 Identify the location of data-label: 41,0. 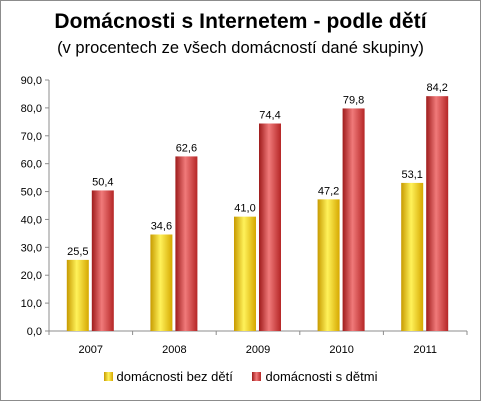
(244, 209).